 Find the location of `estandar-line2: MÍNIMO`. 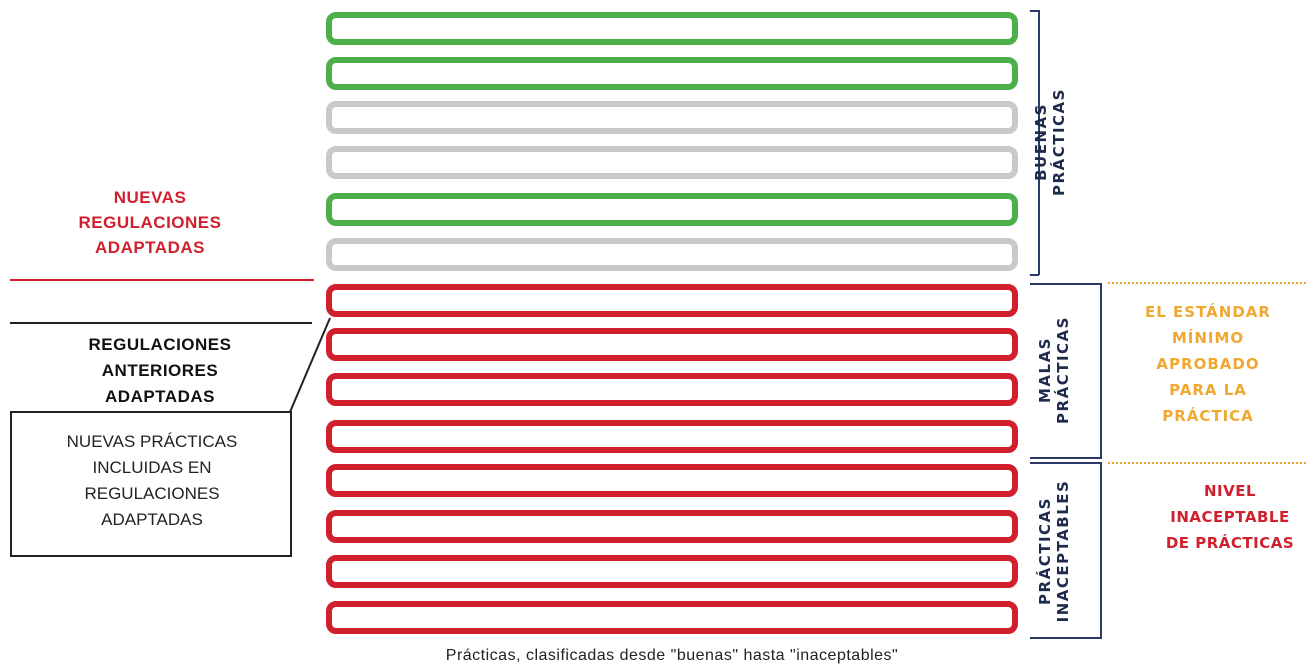

estandar-line2: MÍNIMO is located at coordinates (1208, 338).